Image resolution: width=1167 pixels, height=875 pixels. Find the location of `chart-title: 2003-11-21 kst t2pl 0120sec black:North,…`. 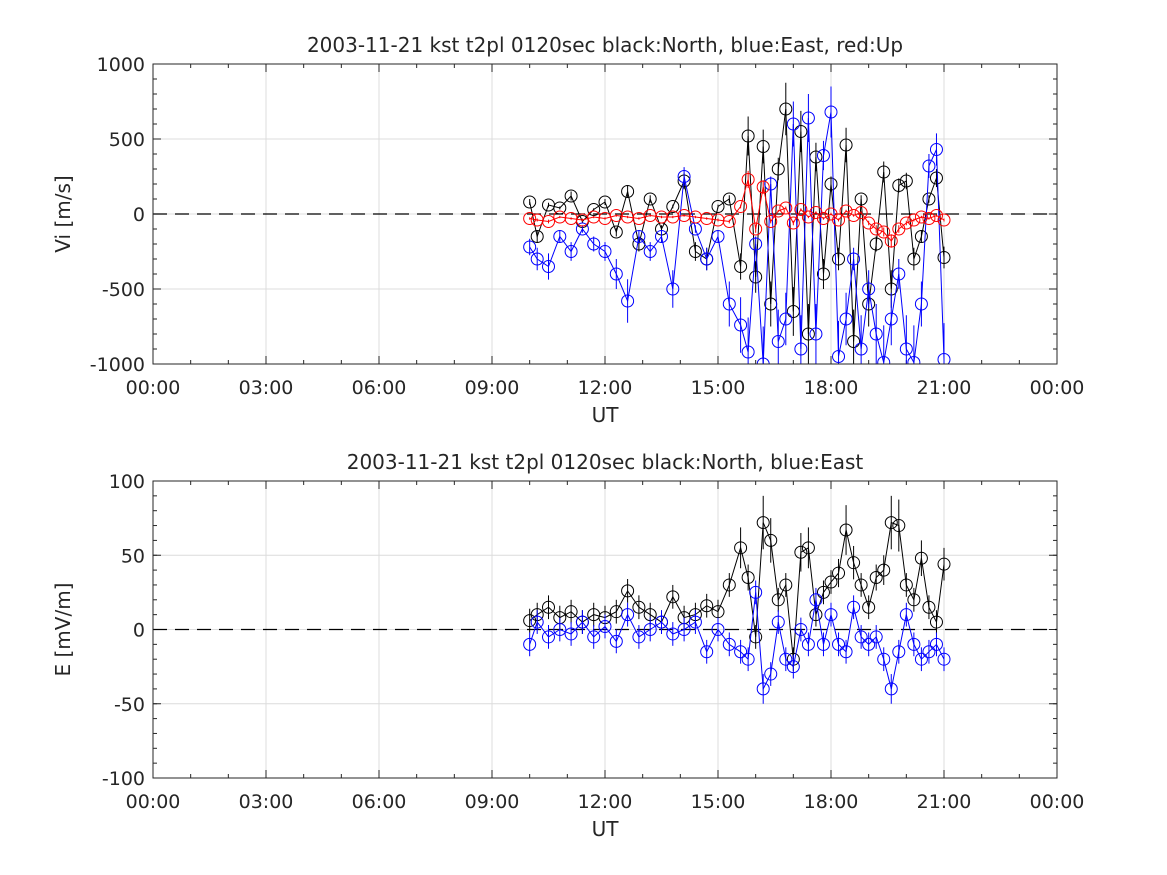

chart-title: 2003-11-21 kst t2pl 0120sec black:North,… is located at coordinates (605, 45).